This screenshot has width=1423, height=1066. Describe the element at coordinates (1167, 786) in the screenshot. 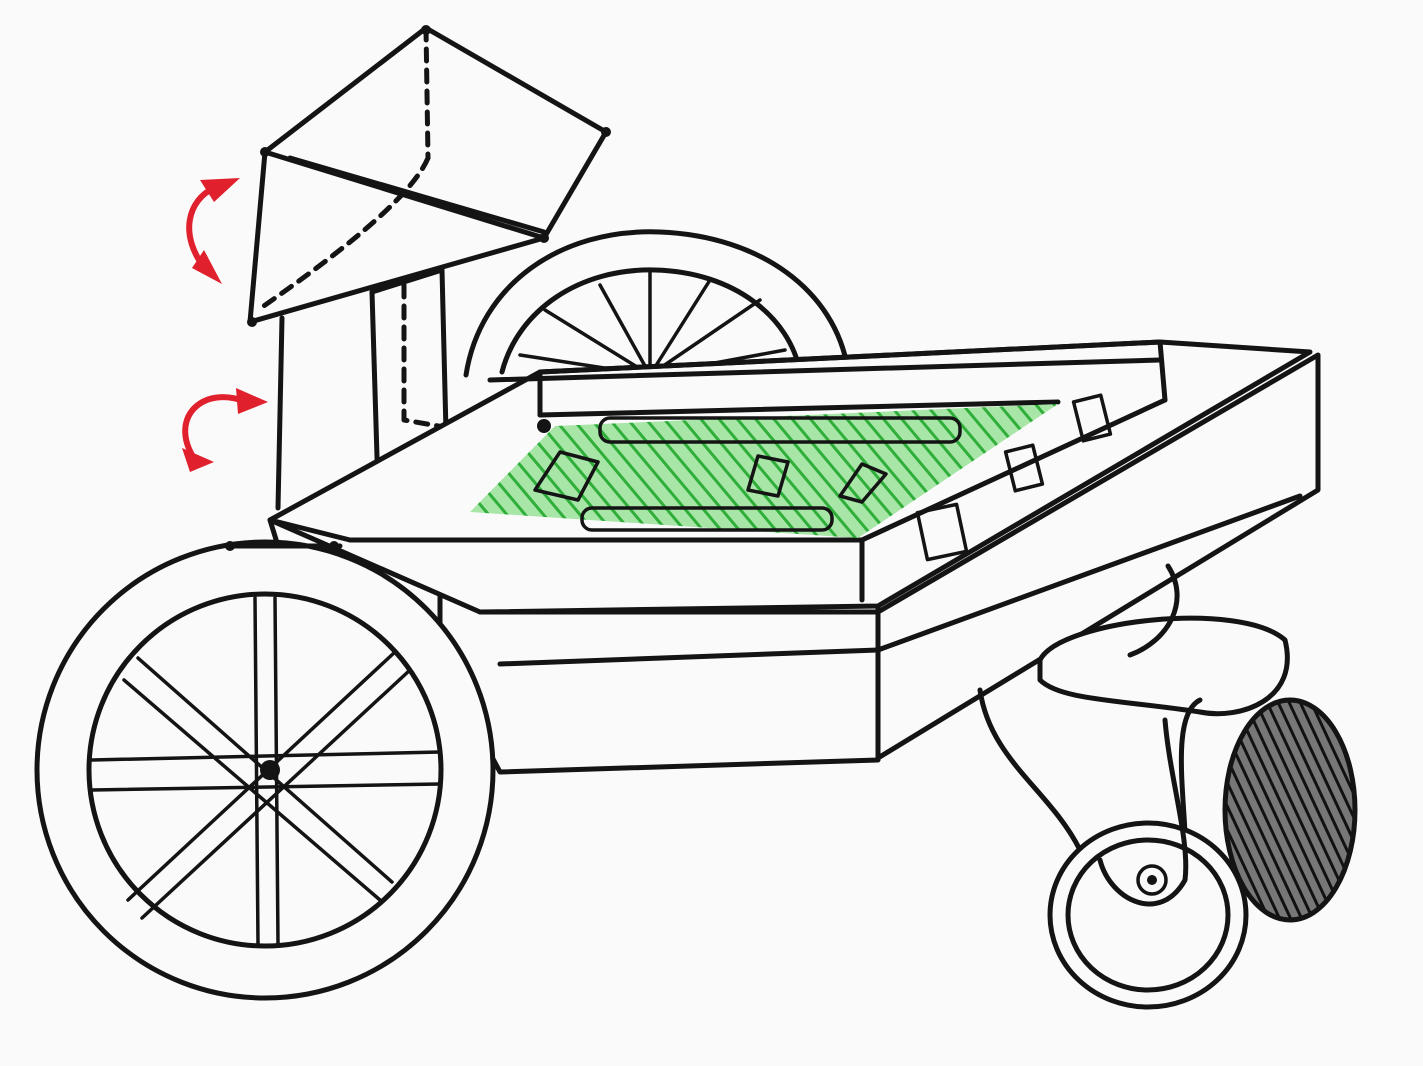

I see `front-caster-wheel` at that location.